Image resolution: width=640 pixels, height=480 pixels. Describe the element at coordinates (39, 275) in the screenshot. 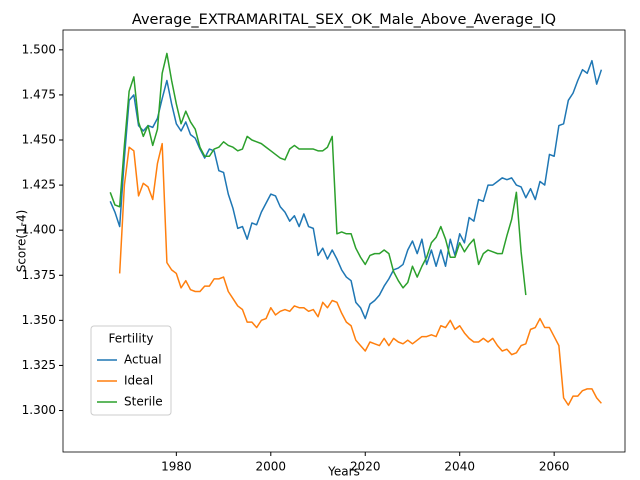

I see `y-tick-label: 1.375` at that location.